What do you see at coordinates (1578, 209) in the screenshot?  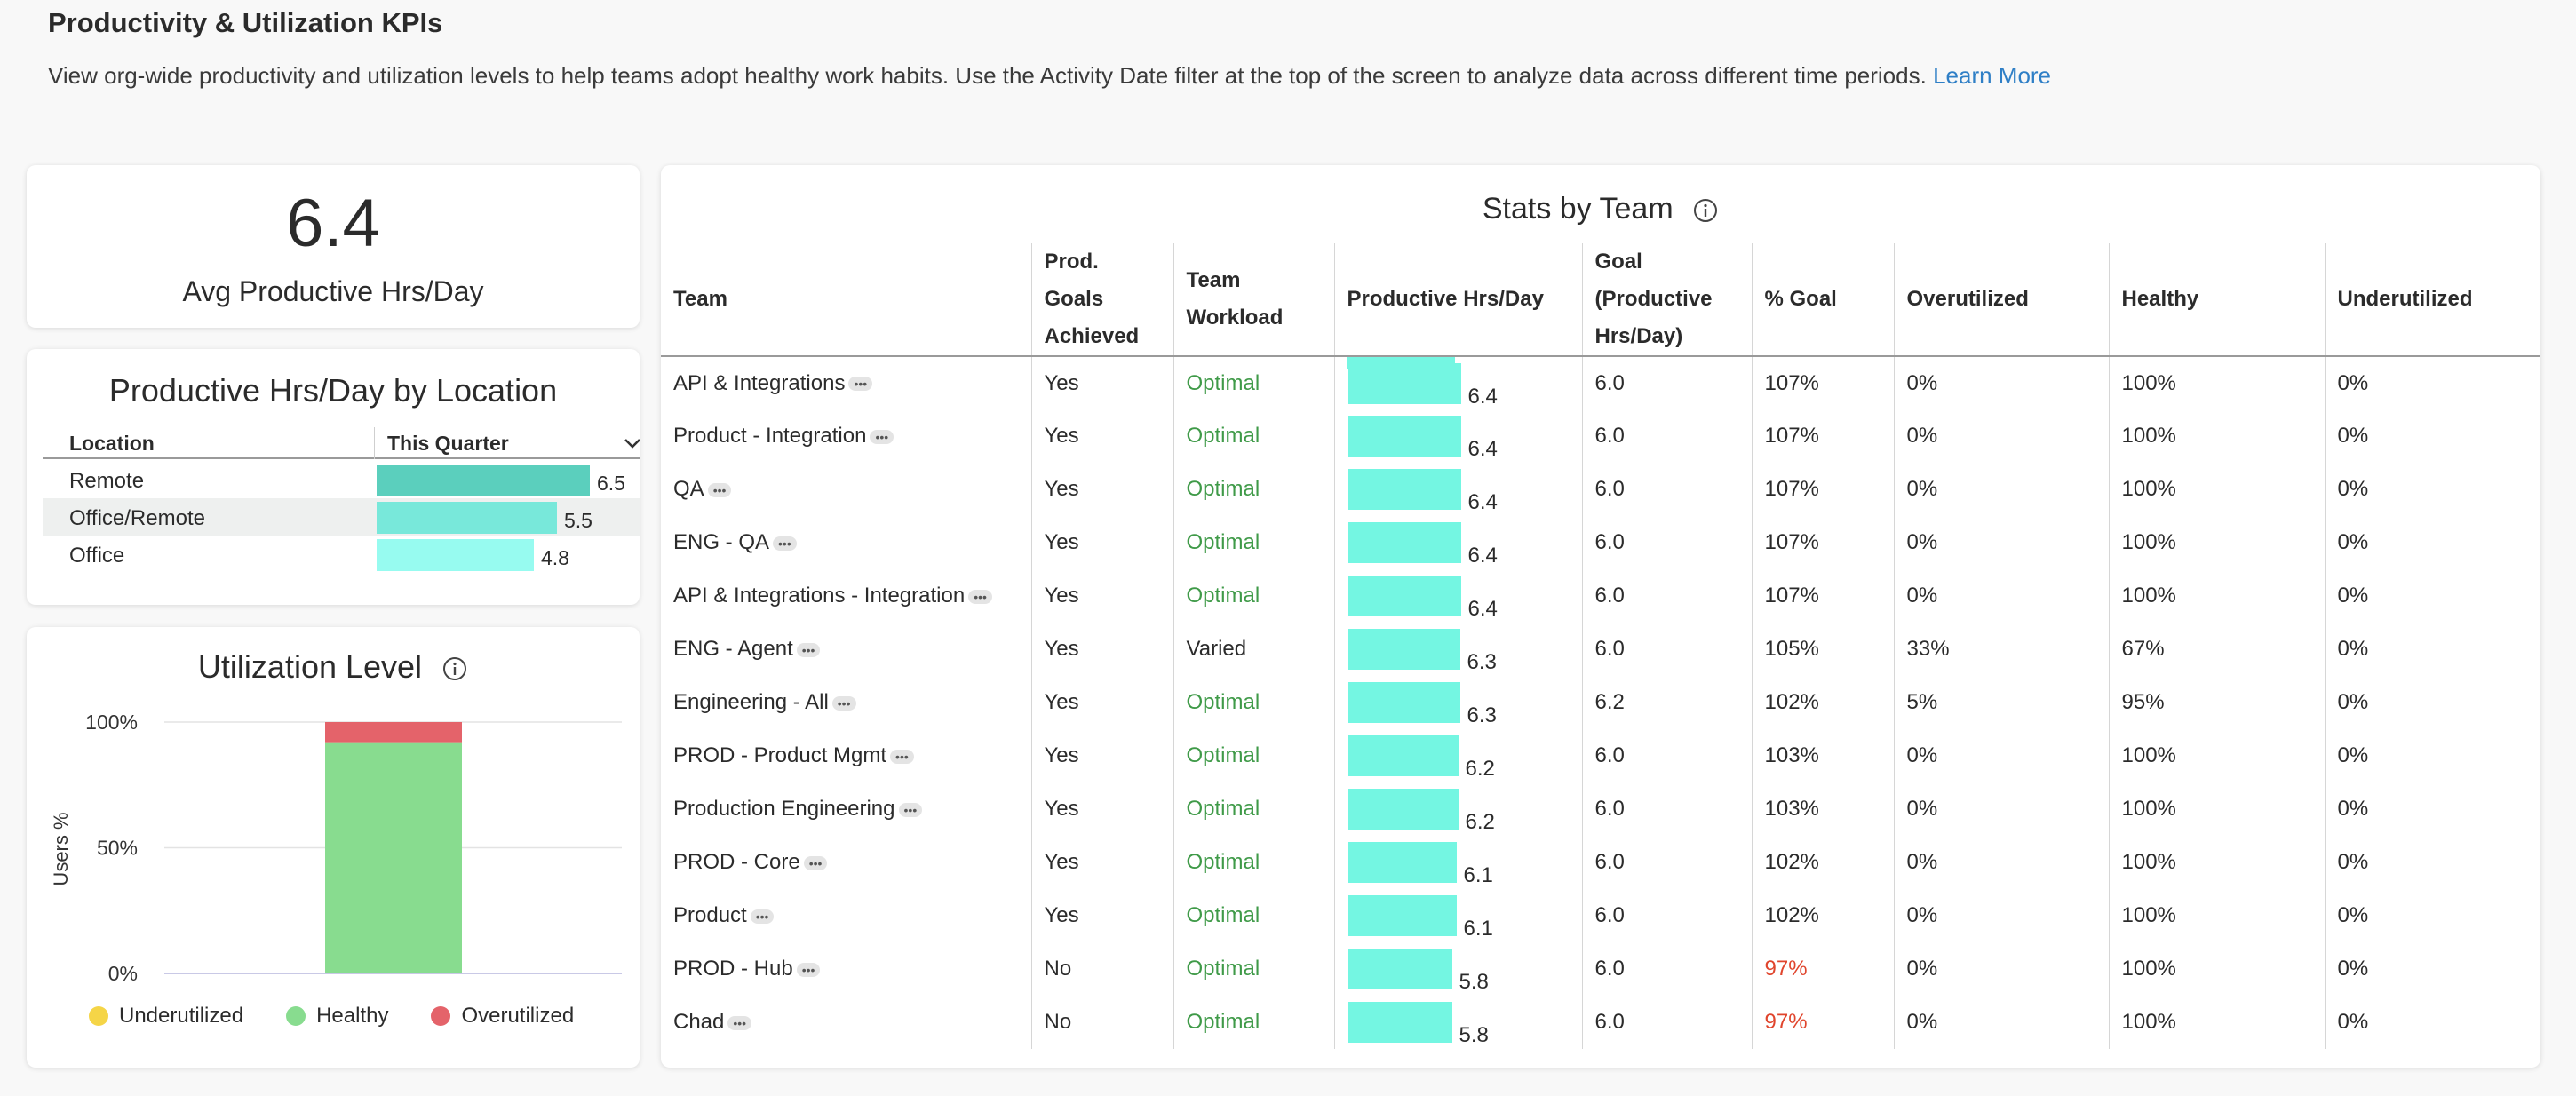 I see `stats-title: Stats by Team` at bounding box center [1578, 209].